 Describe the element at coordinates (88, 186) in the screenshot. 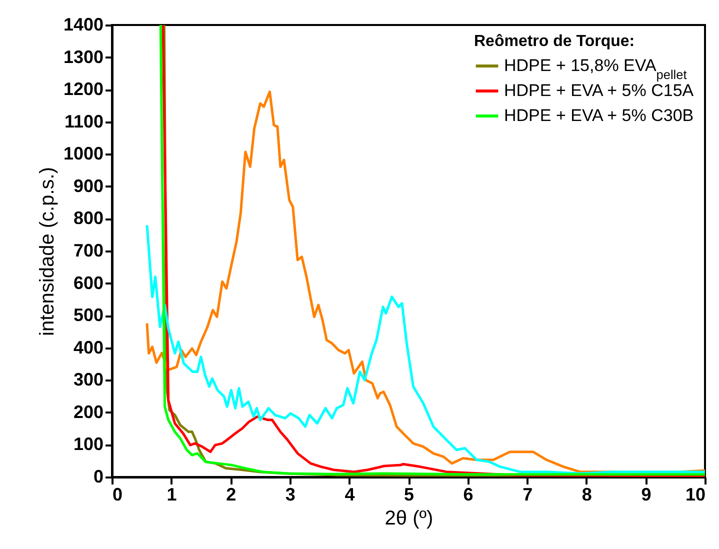

I see `y-tick-label: 900` at that location.